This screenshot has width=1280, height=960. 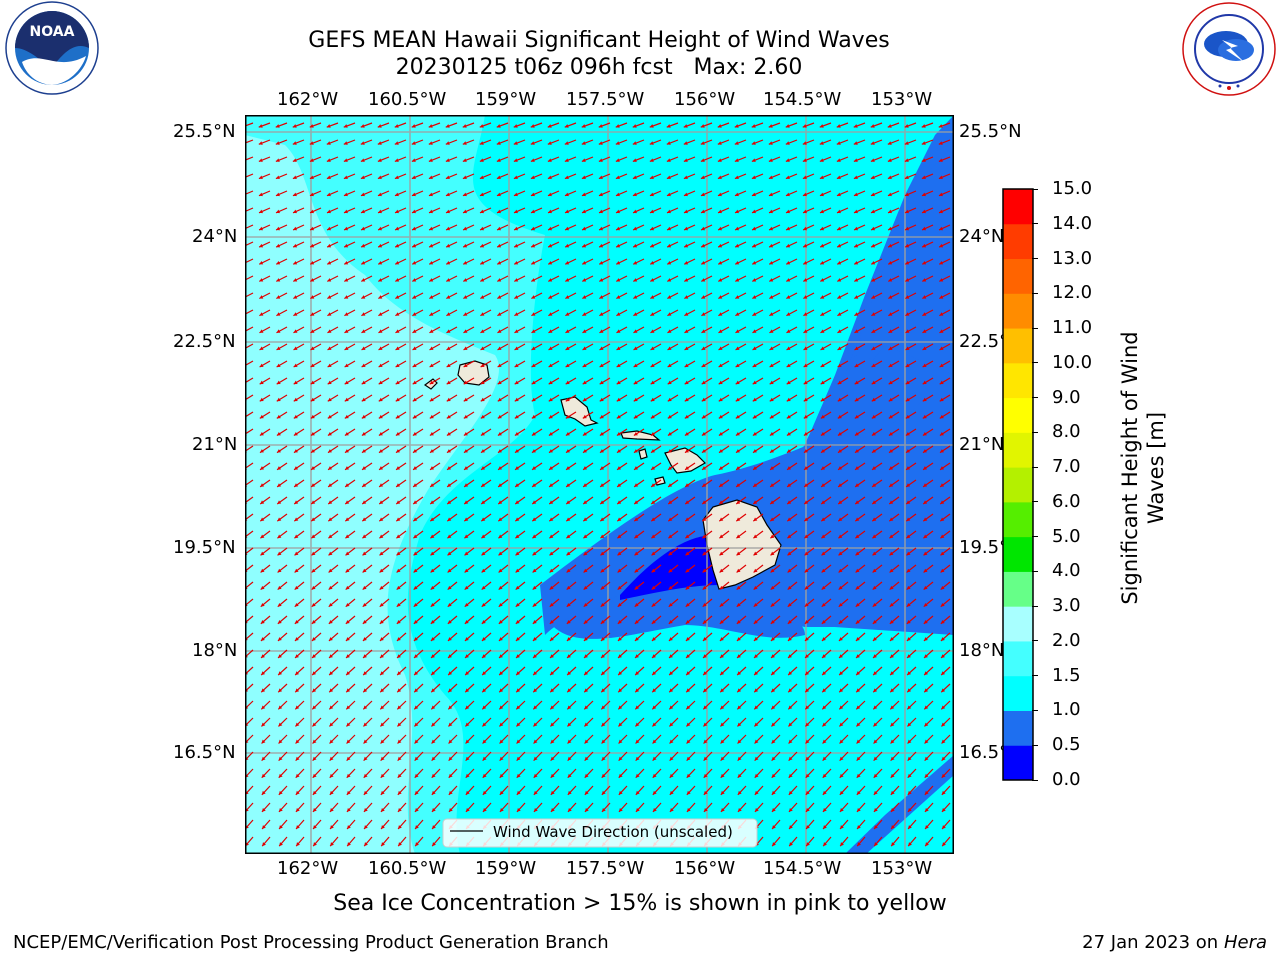 What do you see at coordinates (1018, 450) in the screenshot?
I see `colorbar-segment` at bounding box center [1018, 450].